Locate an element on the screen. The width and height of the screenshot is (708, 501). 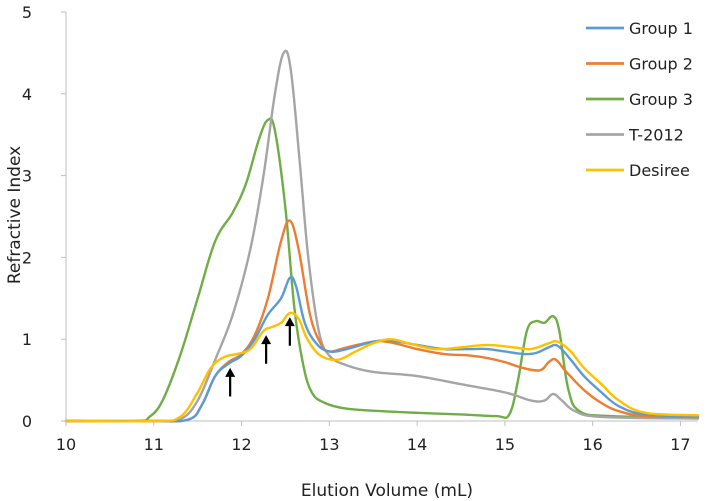
x-tick-label: 14 is located at coordinates (417, 444).